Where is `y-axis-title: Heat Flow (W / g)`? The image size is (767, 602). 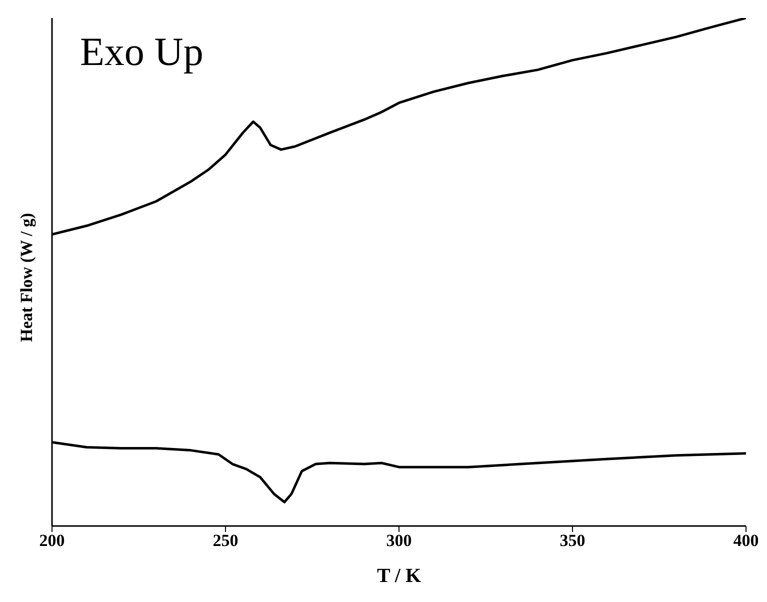 y-axis-title: Heat Flow (W / g) is located at coordinates (26, 277).